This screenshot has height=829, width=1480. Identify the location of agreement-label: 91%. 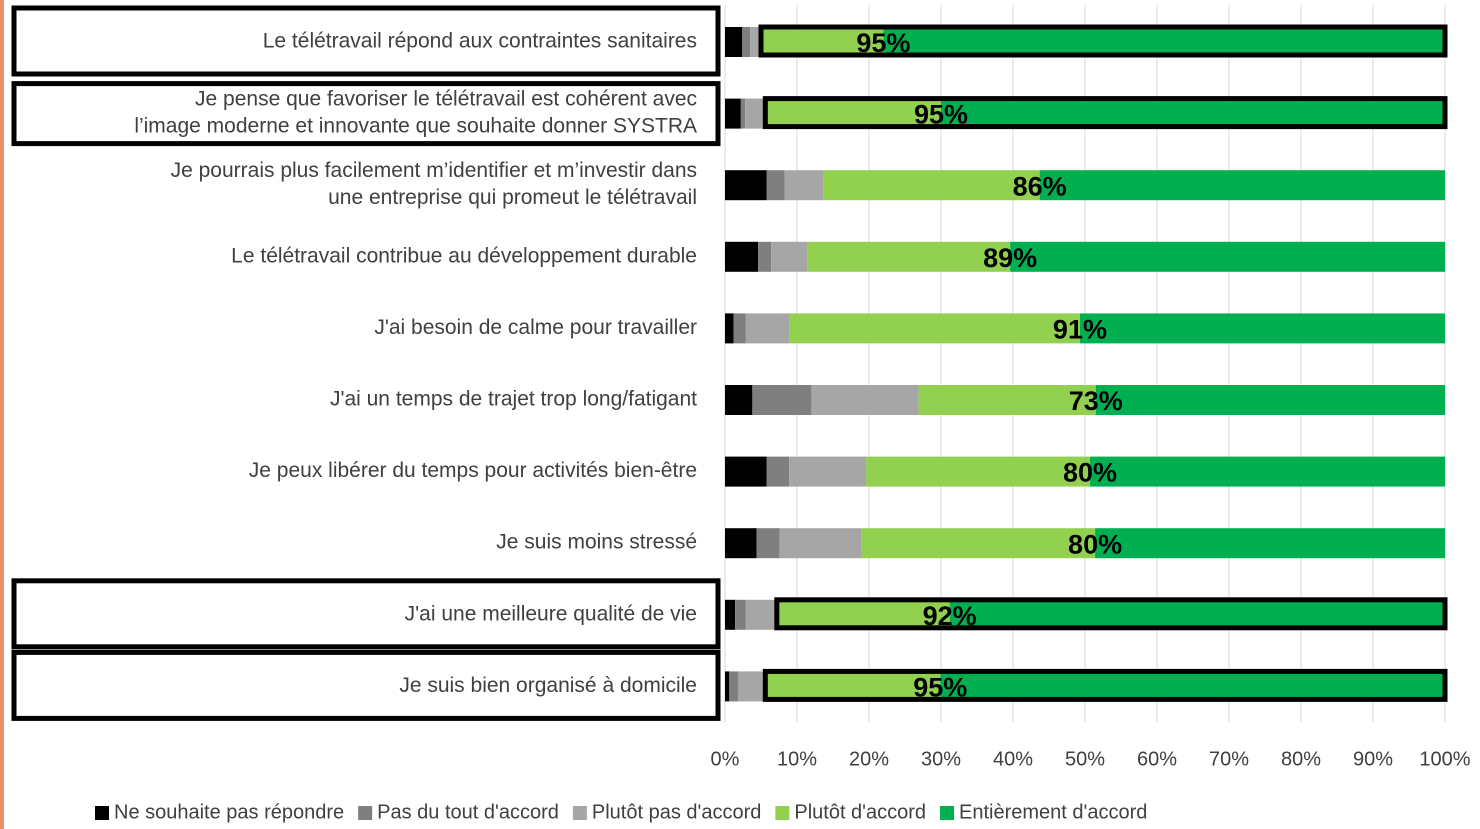
(1080, 330).